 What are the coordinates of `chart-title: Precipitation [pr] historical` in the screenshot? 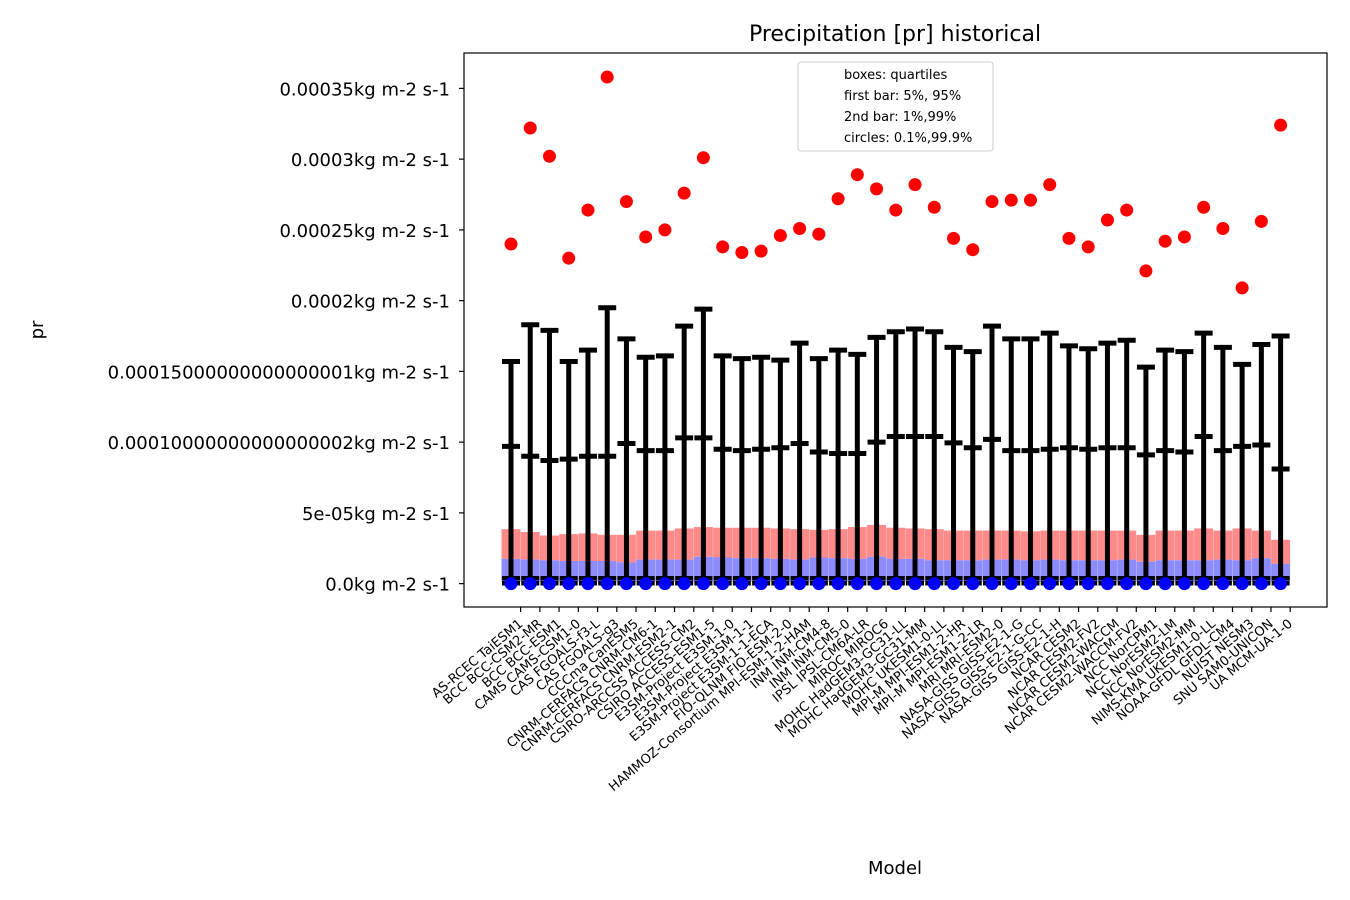 It's located at (895, 34).